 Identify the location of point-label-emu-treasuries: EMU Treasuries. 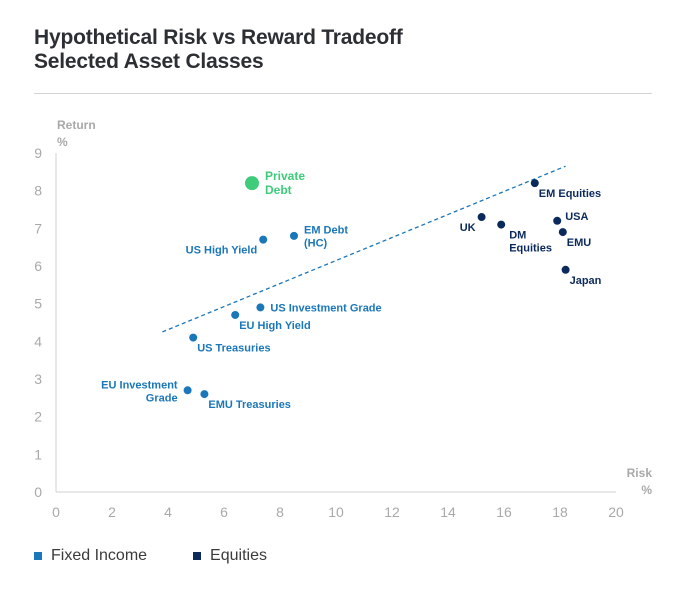
(249, 405).